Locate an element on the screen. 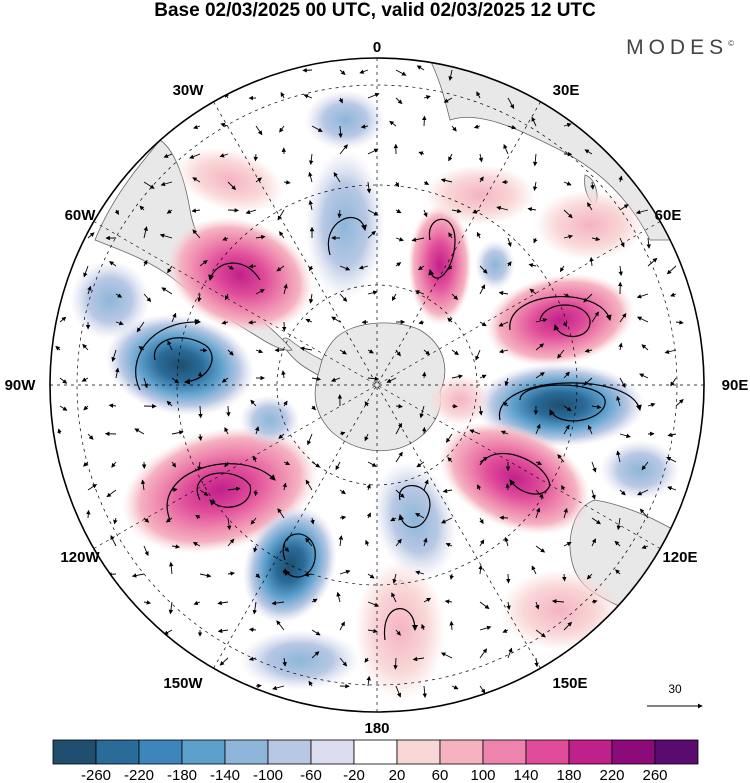 The image size is (750, 783). reference-vector-label: 30 is located at coordinates (675, 689).